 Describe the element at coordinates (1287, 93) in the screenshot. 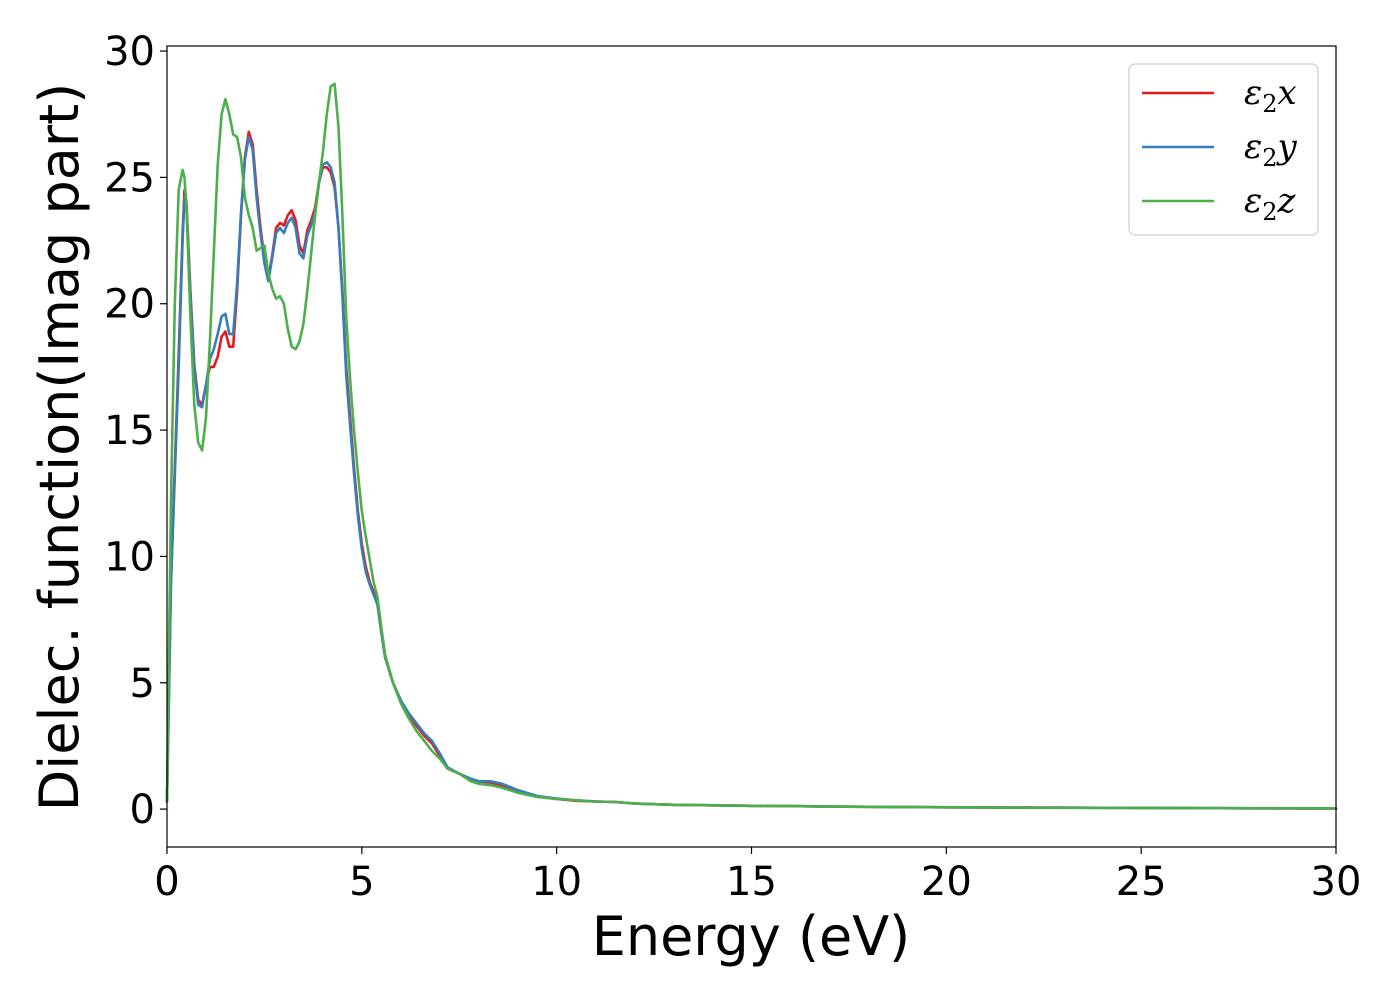

I see `legend-label-comp: x` at that location.